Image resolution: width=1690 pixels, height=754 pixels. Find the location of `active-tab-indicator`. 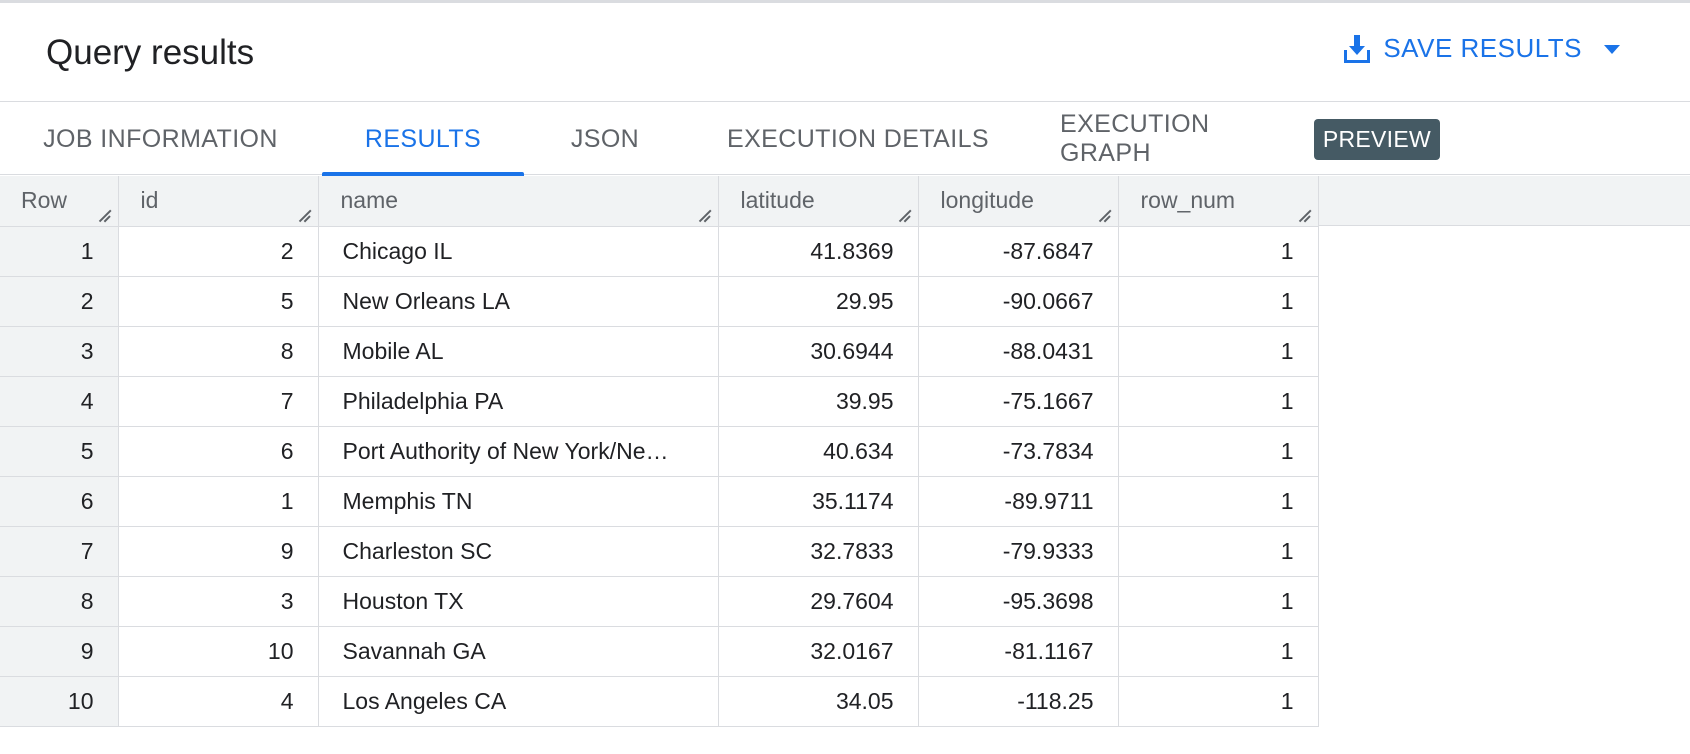

active-tab-indicator is located at coordinates (423, 174).